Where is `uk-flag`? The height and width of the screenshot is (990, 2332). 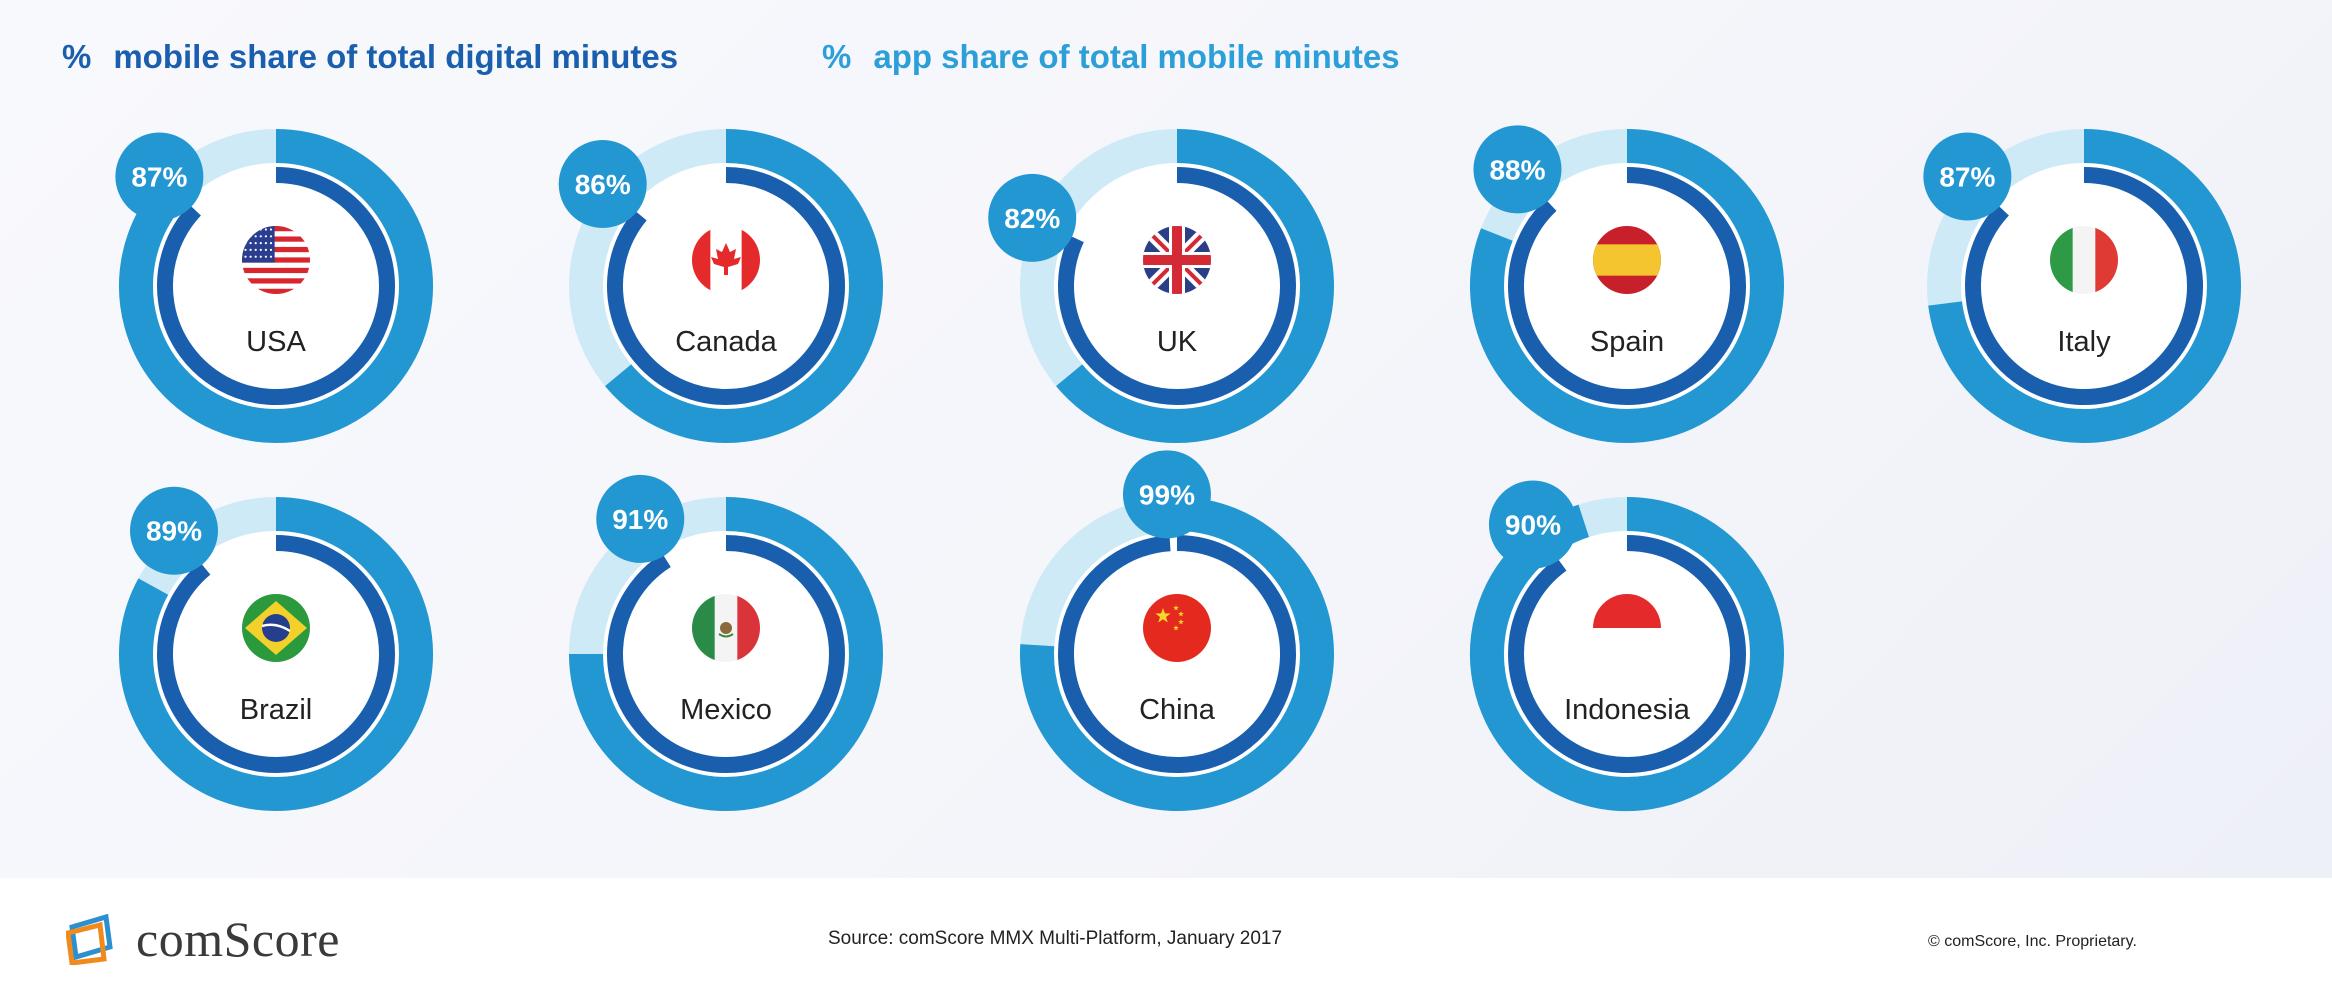
uk-flag is located at coordinates (1177, 260).